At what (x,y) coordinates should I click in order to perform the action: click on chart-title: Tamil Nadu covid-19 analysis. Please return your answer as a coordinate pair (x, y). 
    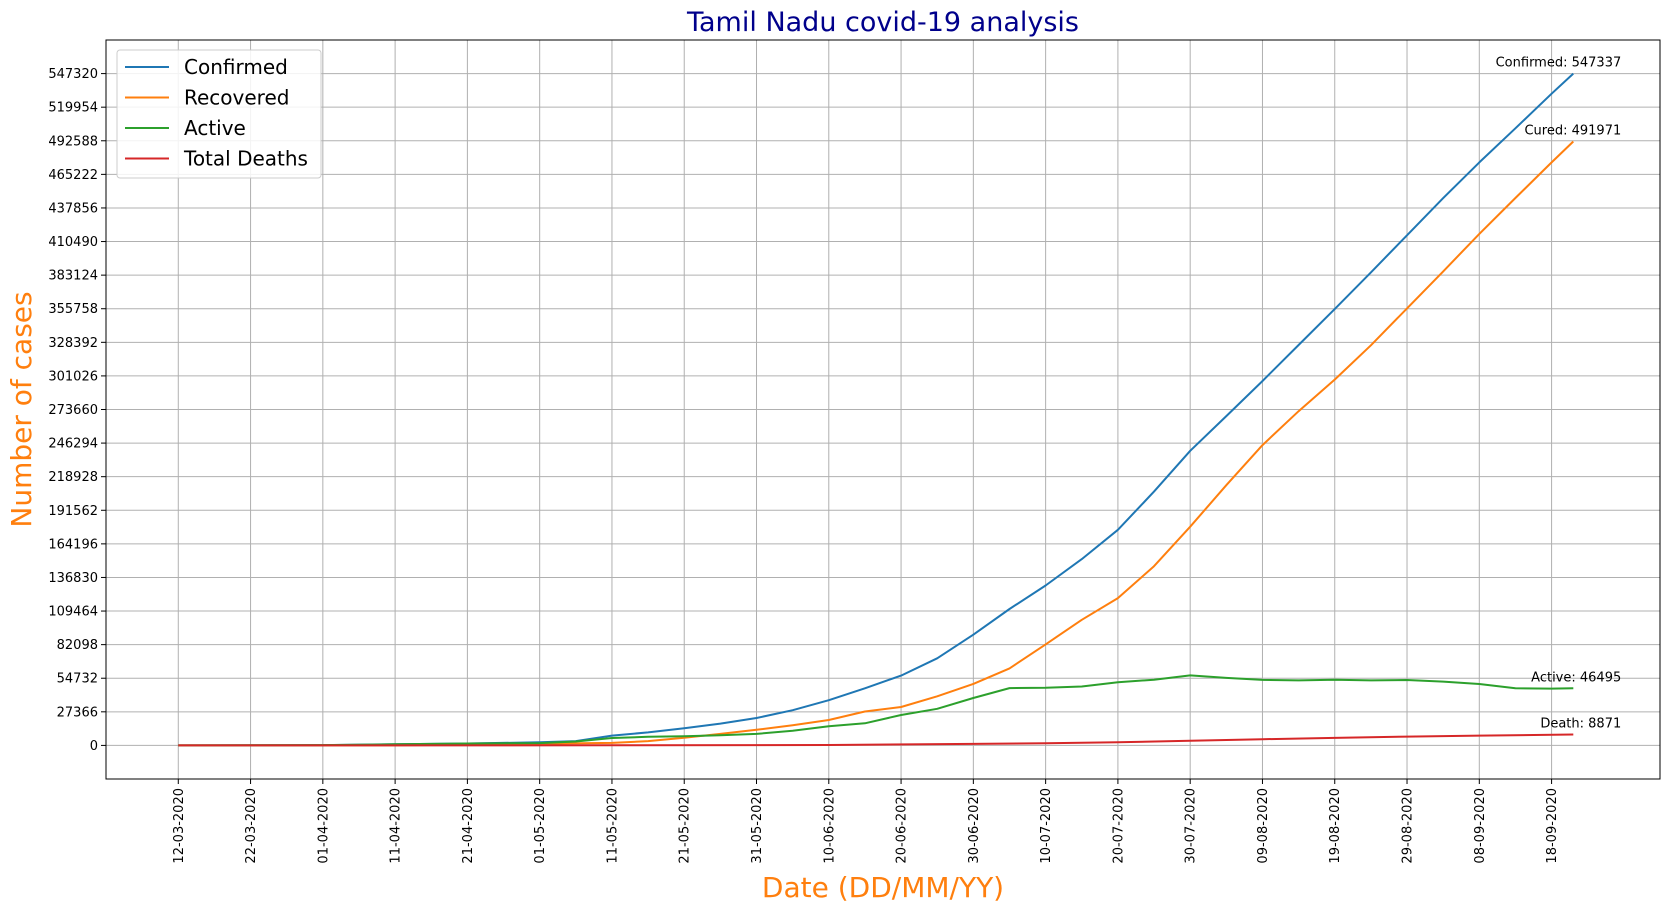
    Looking at the image, I should click on (882, 22).